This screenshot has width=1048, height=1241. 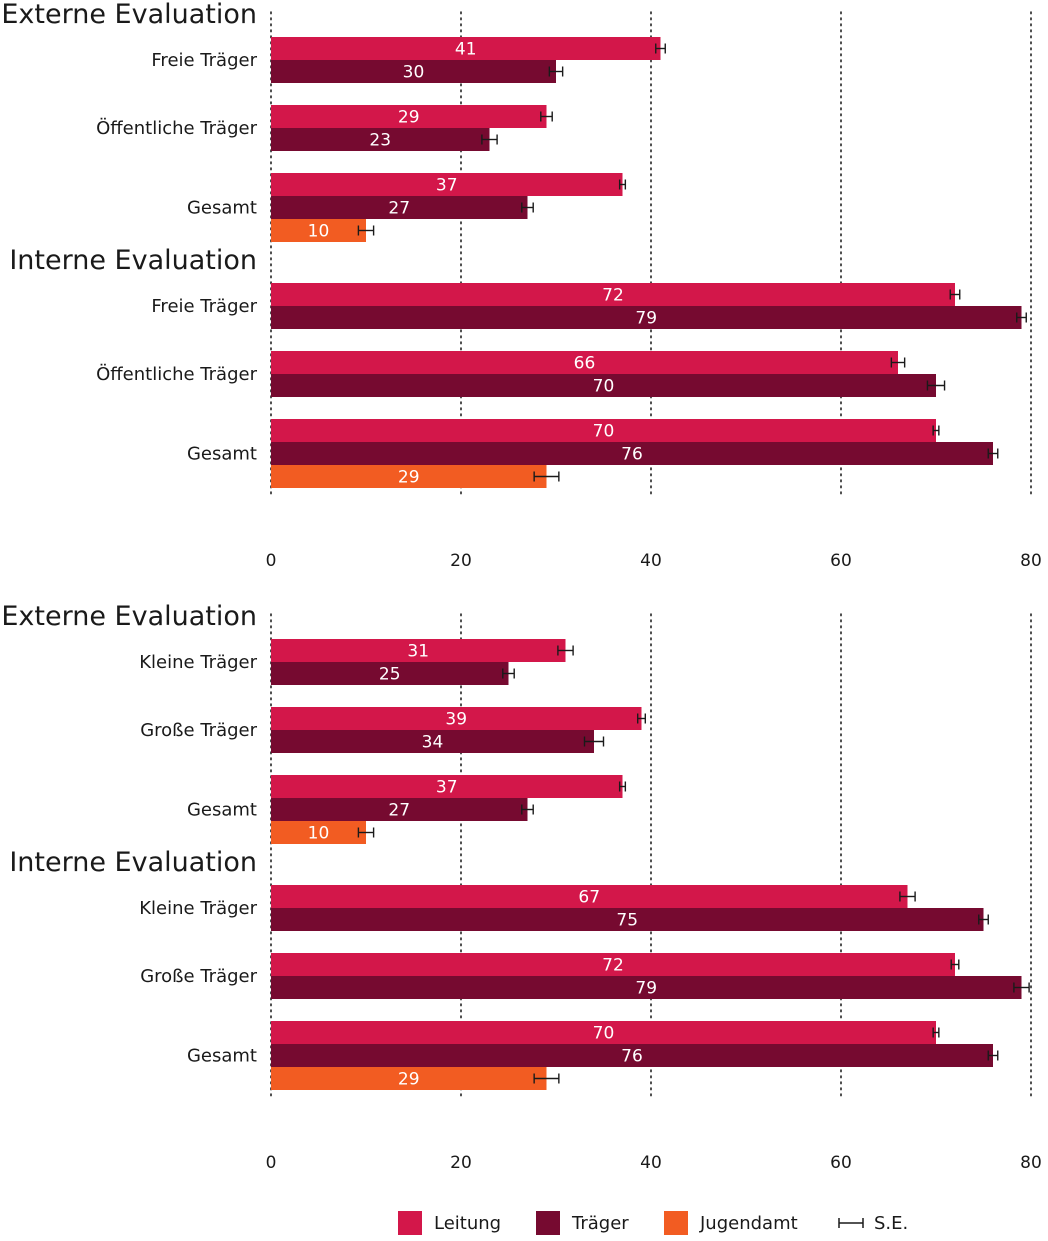 I want to click on legend-label-se: S.E., so click(x=891, y=1223).